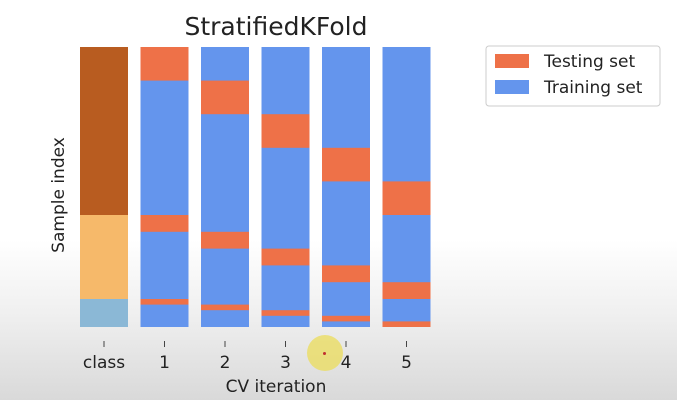  Describe the element at coordinates (275, 26) in the screenshot. I see `chart-title: StratifiedKFold` at that location.